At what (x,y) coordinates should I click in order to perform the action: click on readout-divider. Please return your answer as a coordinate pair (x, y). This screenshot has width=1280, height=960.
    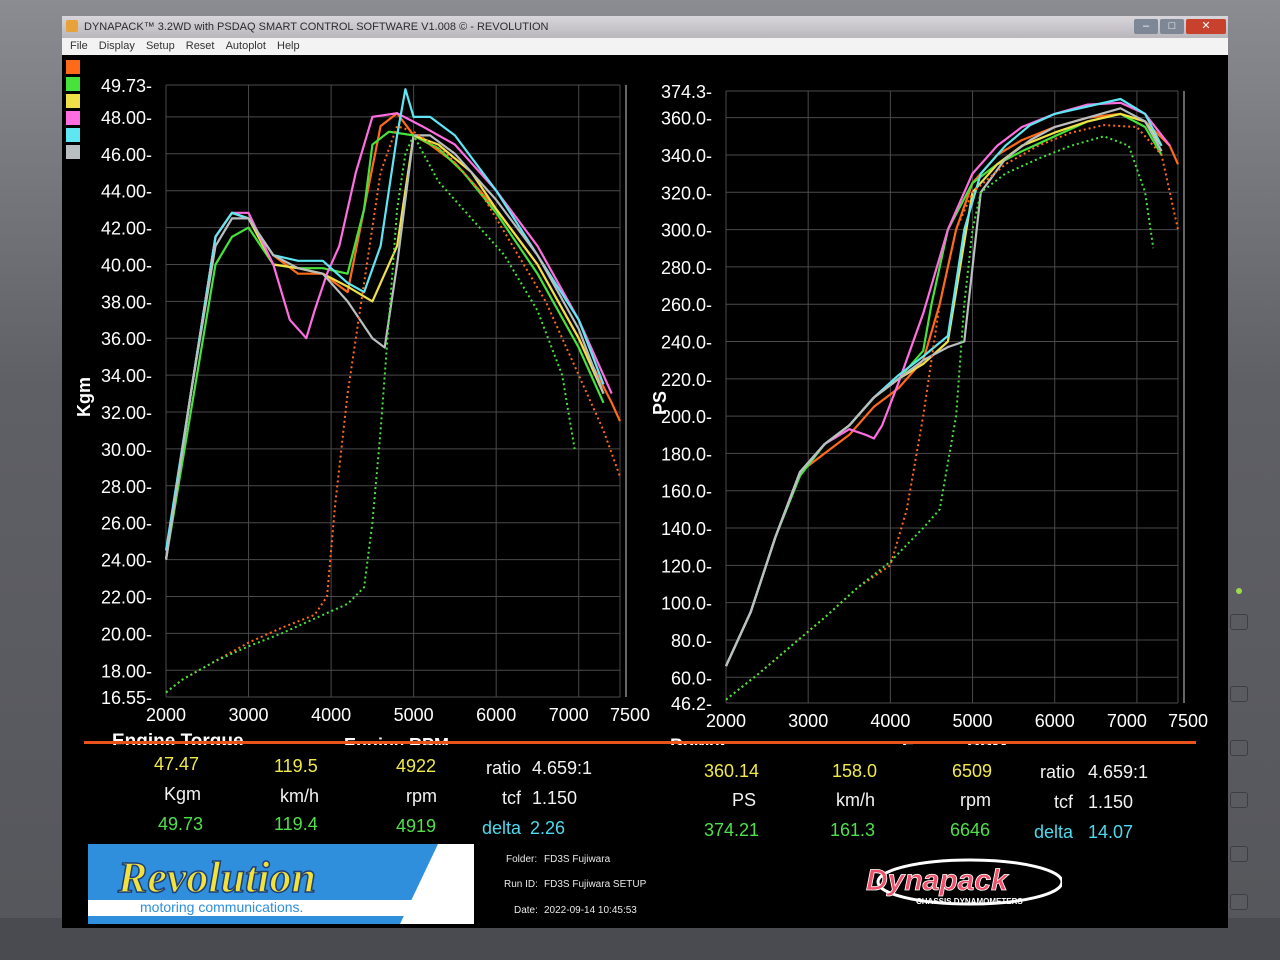
    Looking at the image, I should click on (640, 742).